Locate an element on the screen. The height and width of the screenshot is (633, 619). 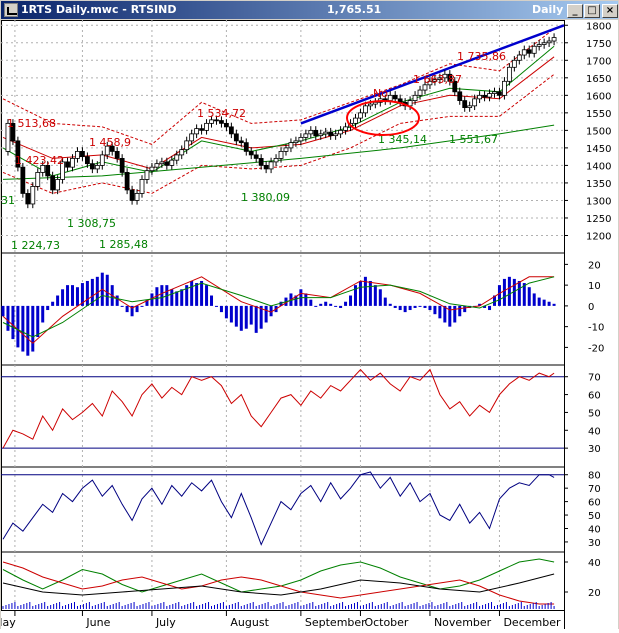
month-label: August is located at coordinates (249, 622).